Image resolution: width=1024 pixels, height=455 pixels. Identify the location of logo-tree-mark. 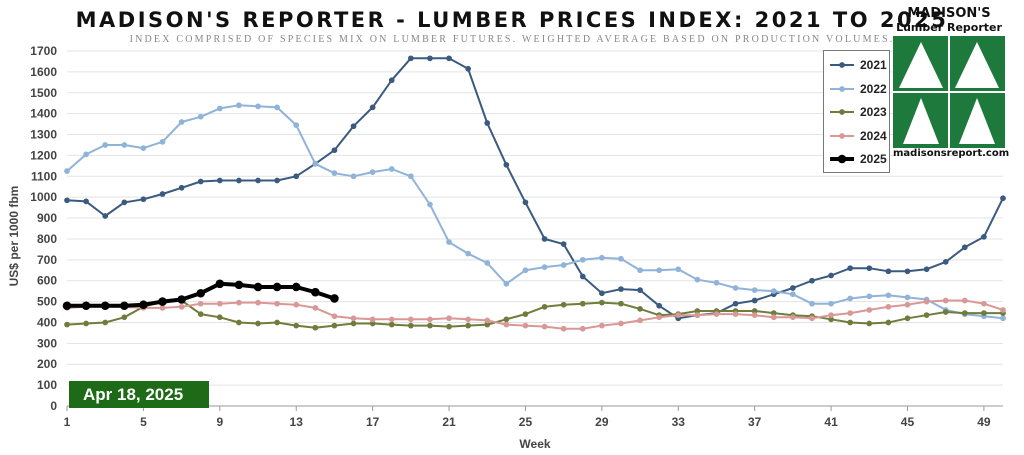
(949, 92).